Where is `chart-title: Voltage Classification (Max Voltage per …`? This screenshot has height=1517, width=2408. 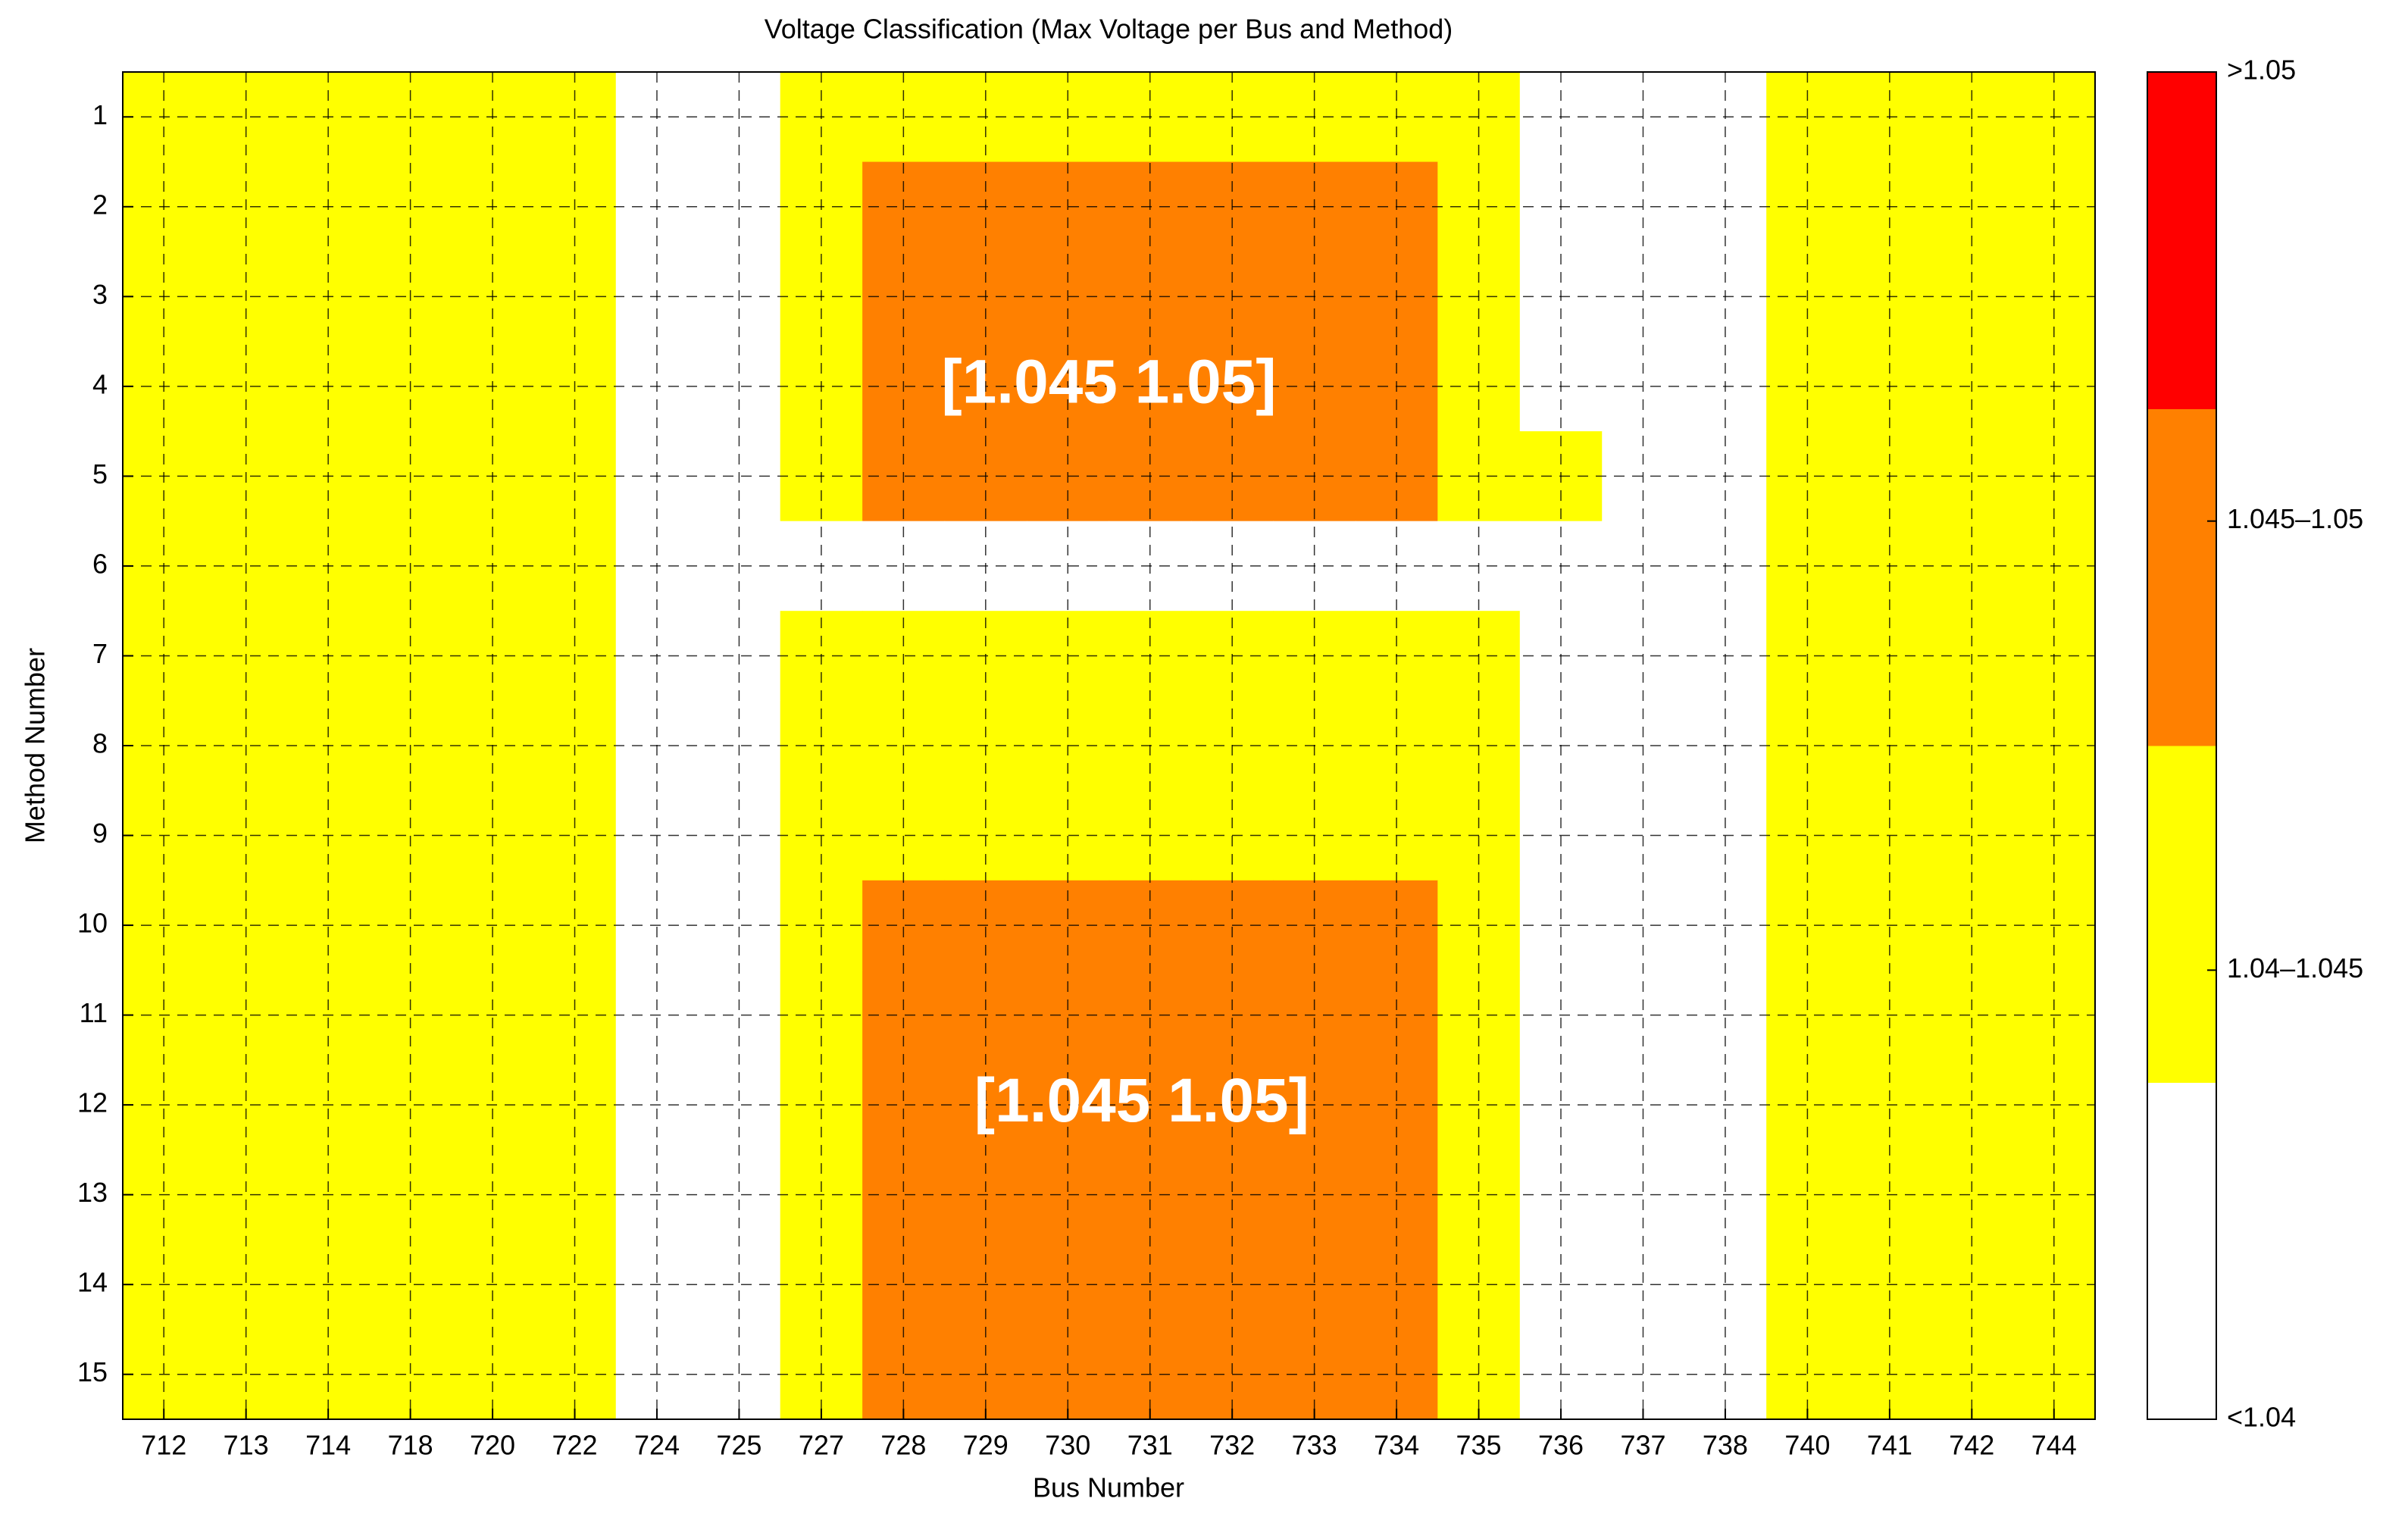
chart-title: Voltage Classification (Max Voltage per … is located at coordinates (1109, 29).